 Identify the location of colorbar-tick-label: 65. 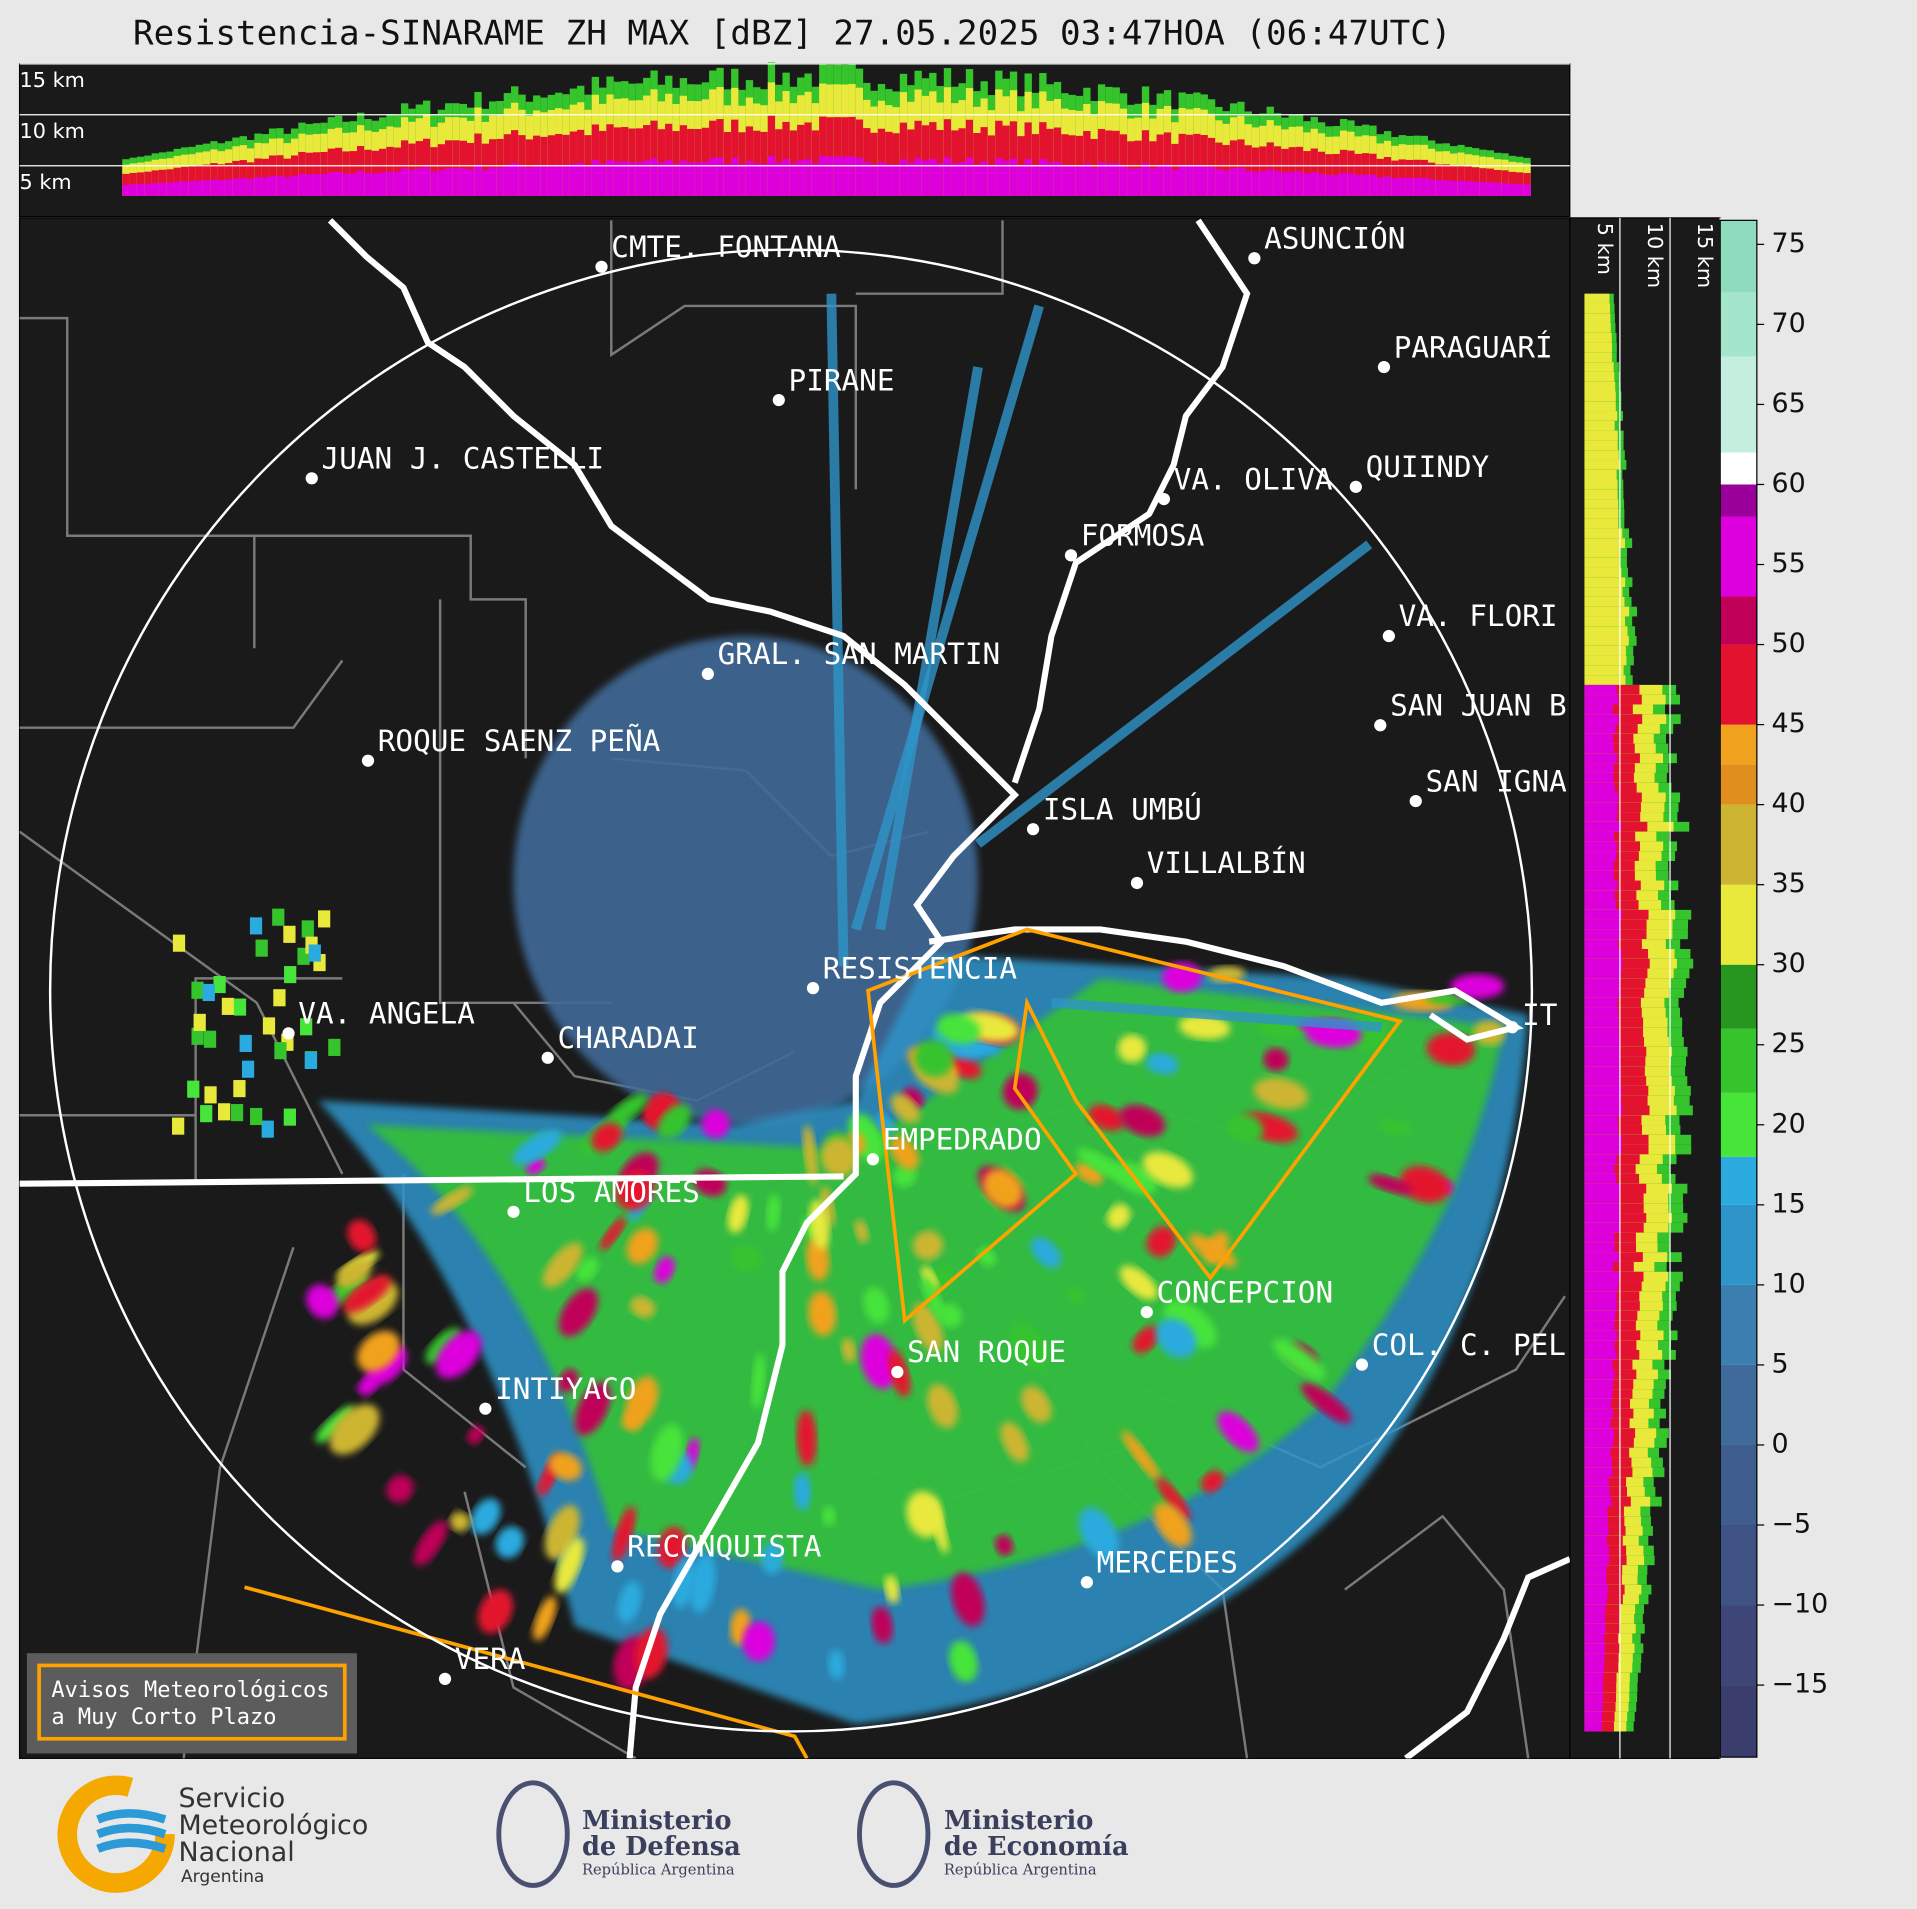
(1789, 403).